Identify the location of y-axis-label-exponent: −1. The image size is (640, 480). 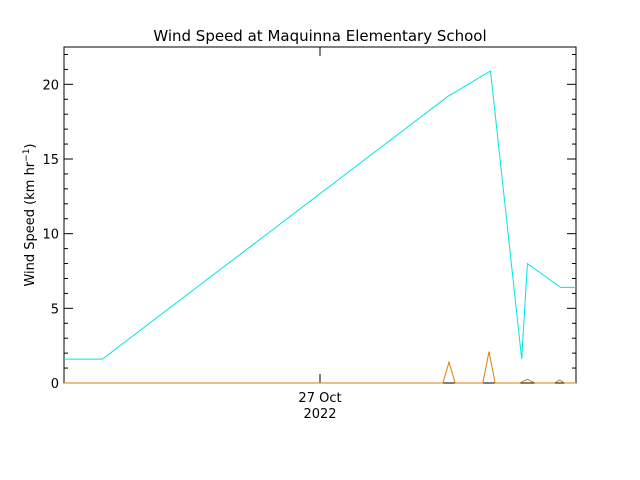
(27, 155).